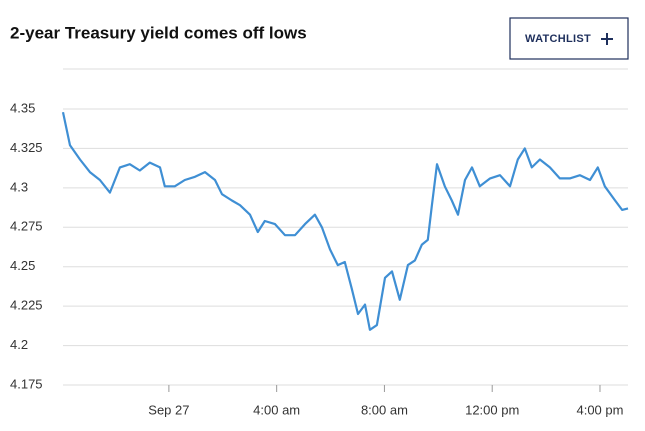 The image size is (645, 431). Describe the element at coordinates (168, 409) in the screenshot. I see `x-tick-label: Sep 27` at that location.